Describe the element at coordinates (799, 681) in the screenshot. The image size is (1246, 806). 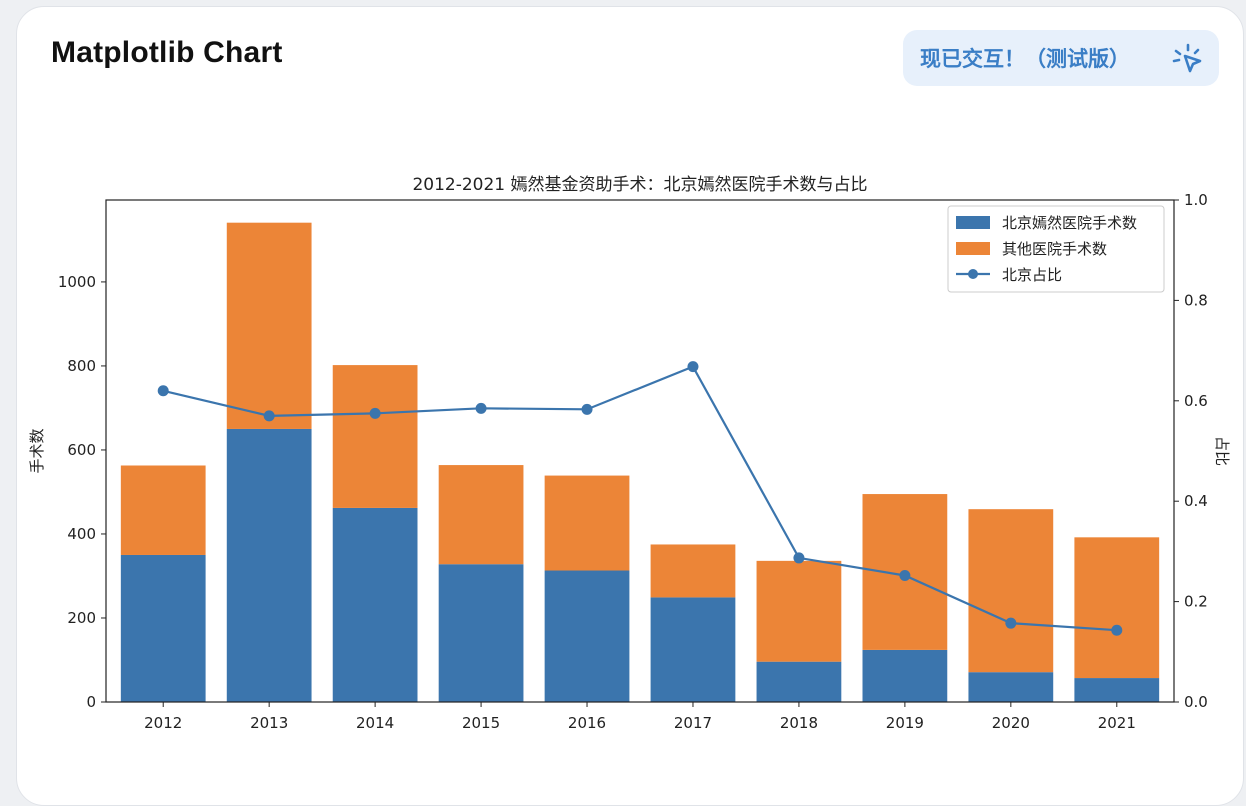
I see `bar-beijing-2018` at that location.